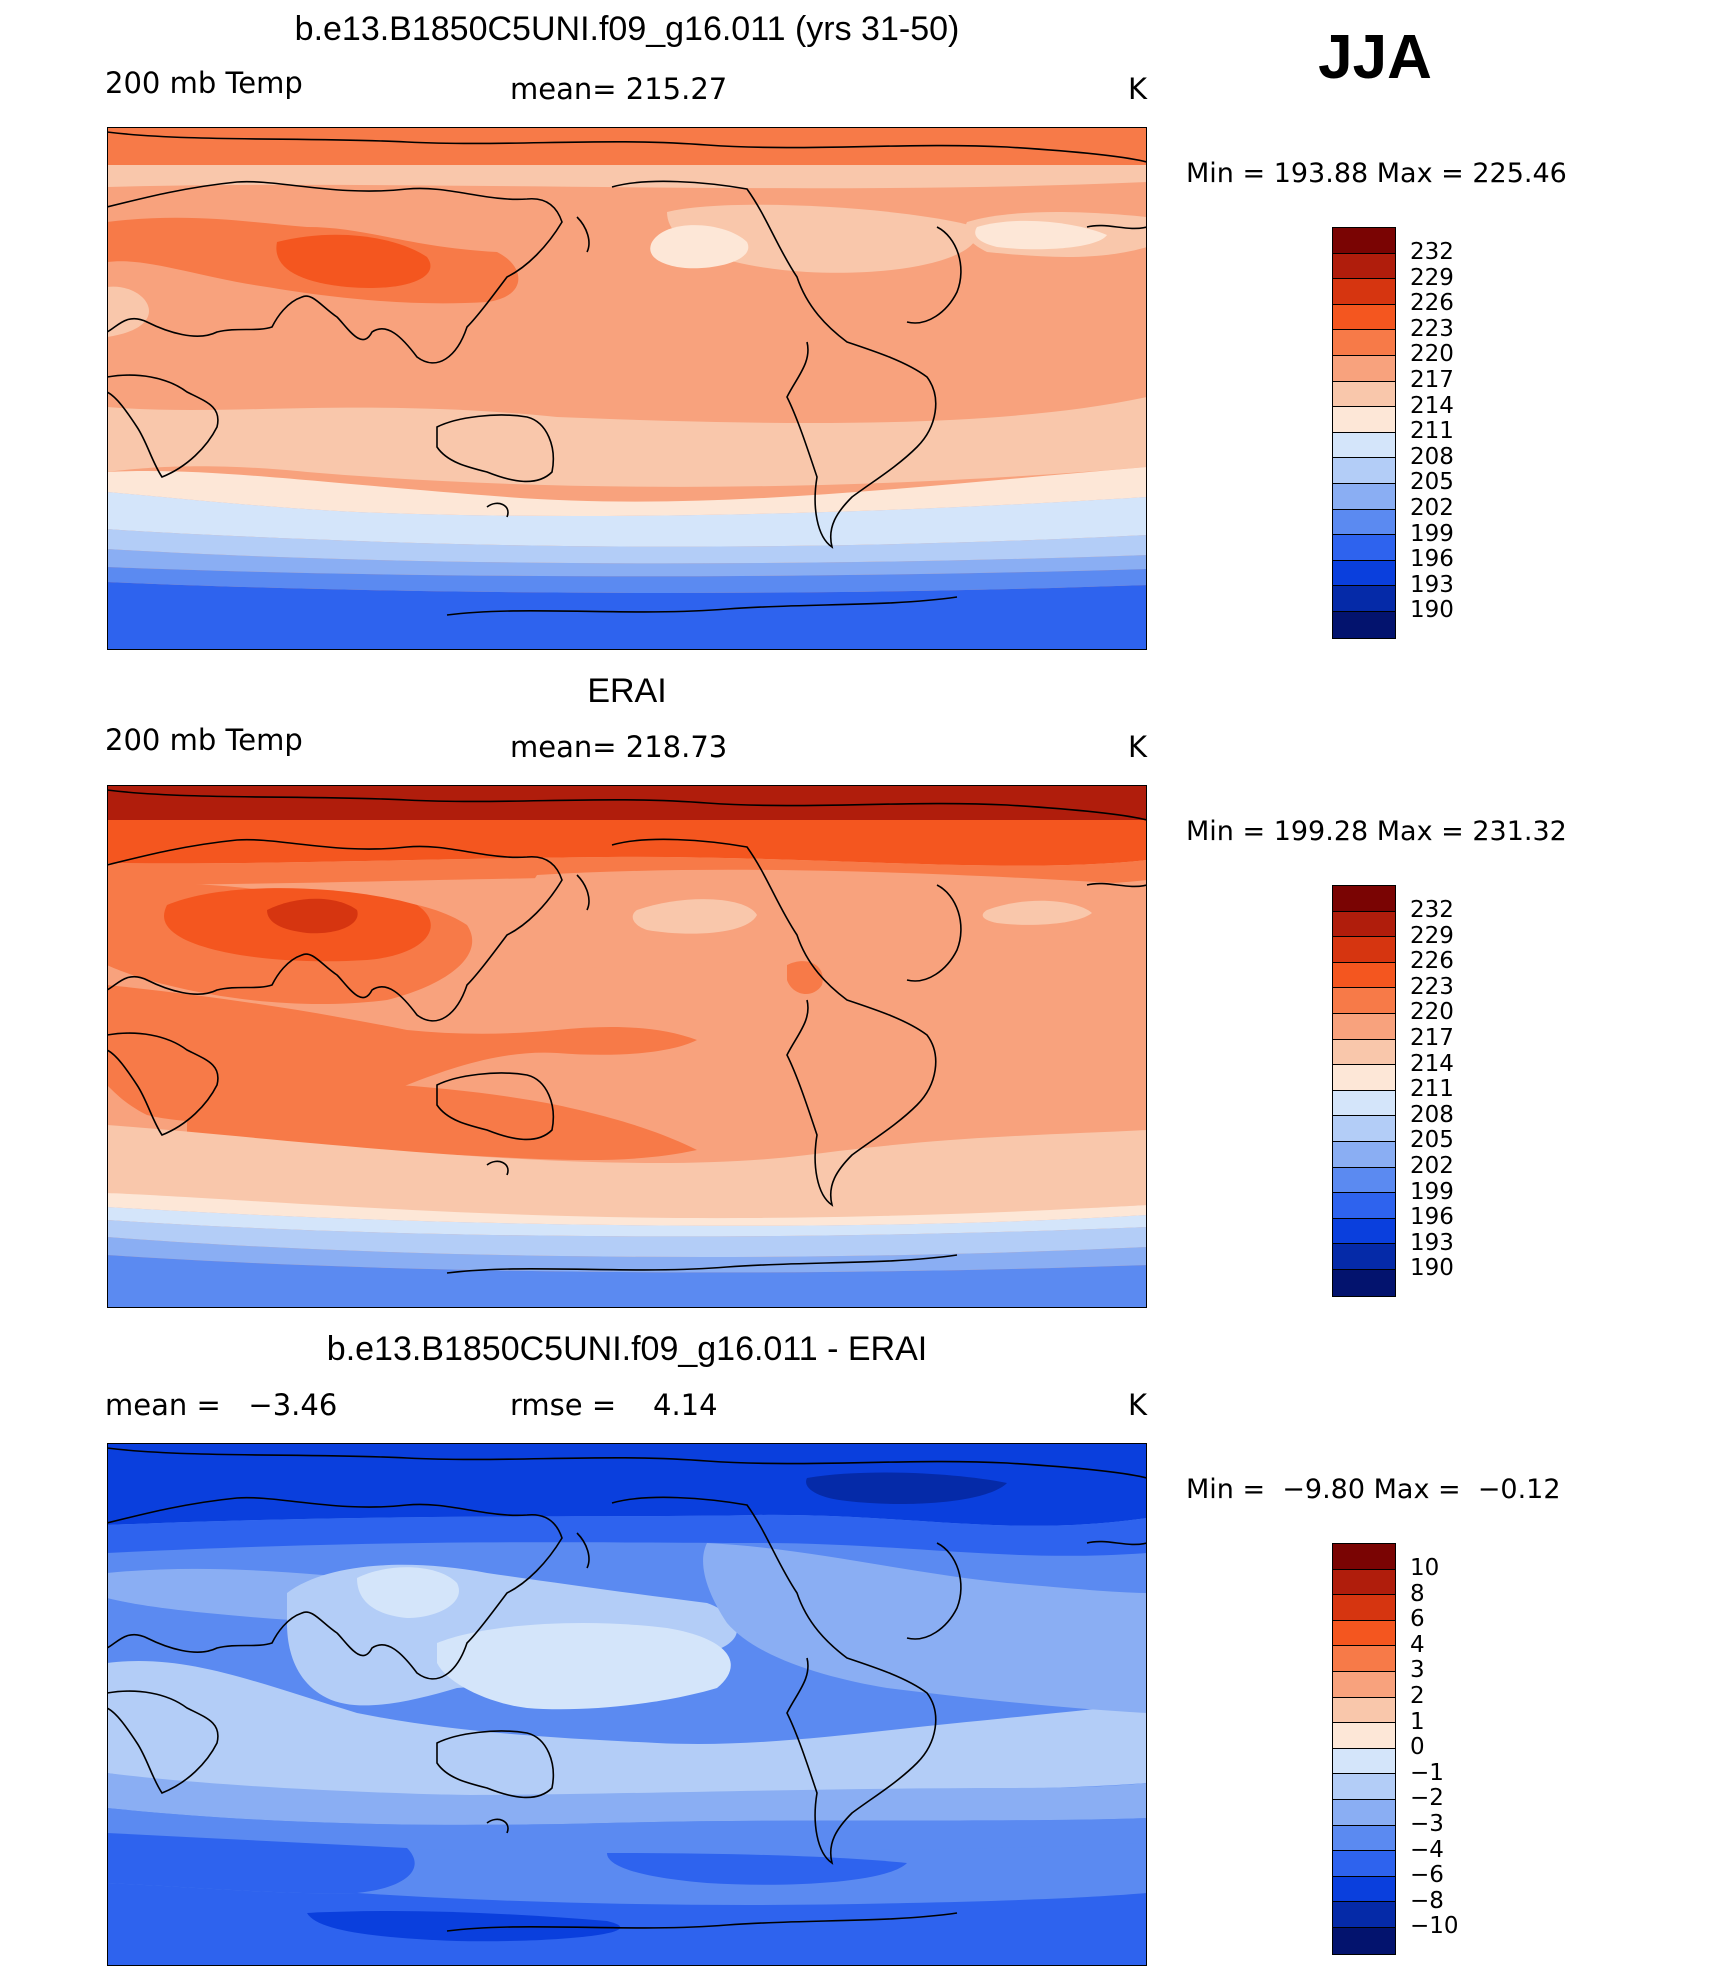  Describe the element at coordinates (1417, 1644) in the screenshot. I see `colorbar-label: 4` at that location.